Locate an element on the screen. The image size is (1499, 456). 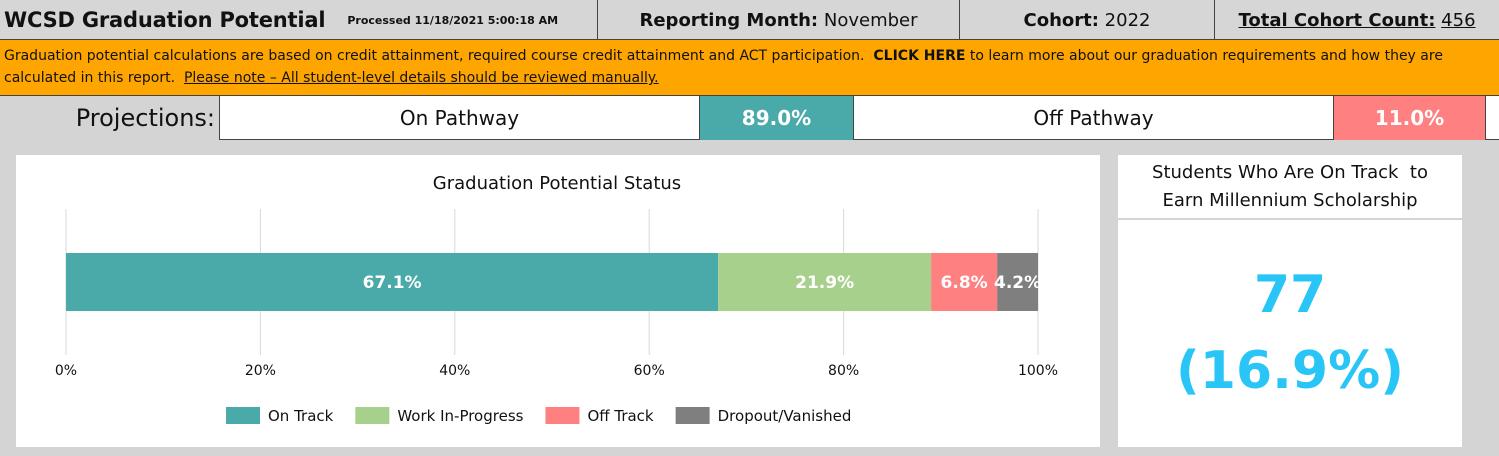
total-cohort-count-link: Total Cohort Count: 456 is located at coordinates (1357, 20).